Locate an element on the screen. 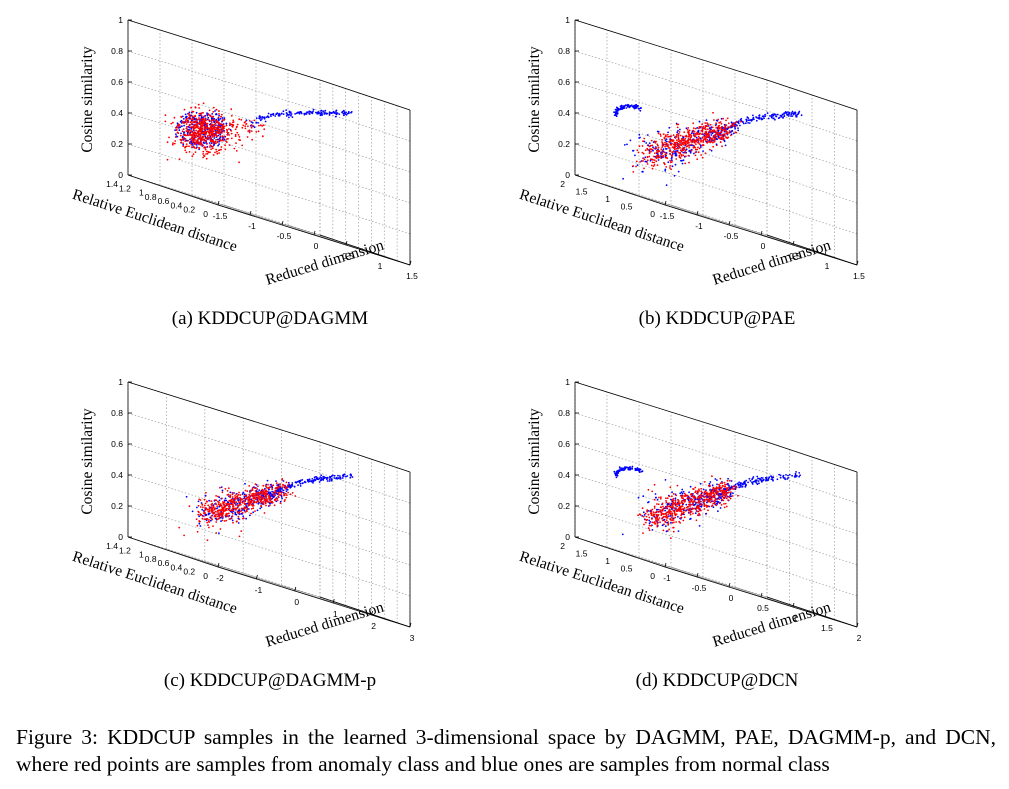  x-tick is located at coordinates (825, 253).